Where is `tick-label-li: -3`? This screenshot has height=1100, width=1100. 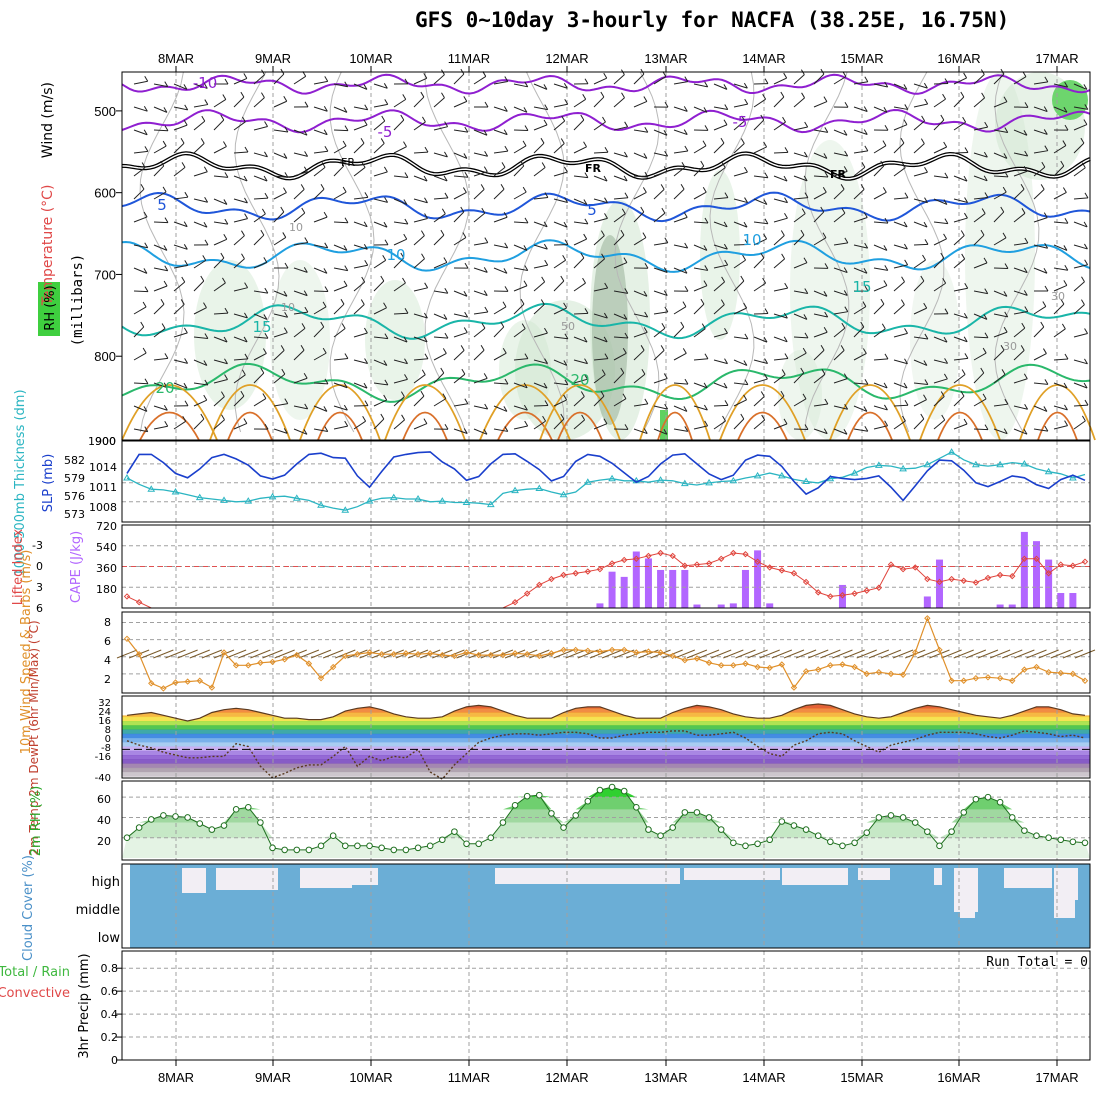 tick-label-li: -3 is located at coordinates (37, 545).